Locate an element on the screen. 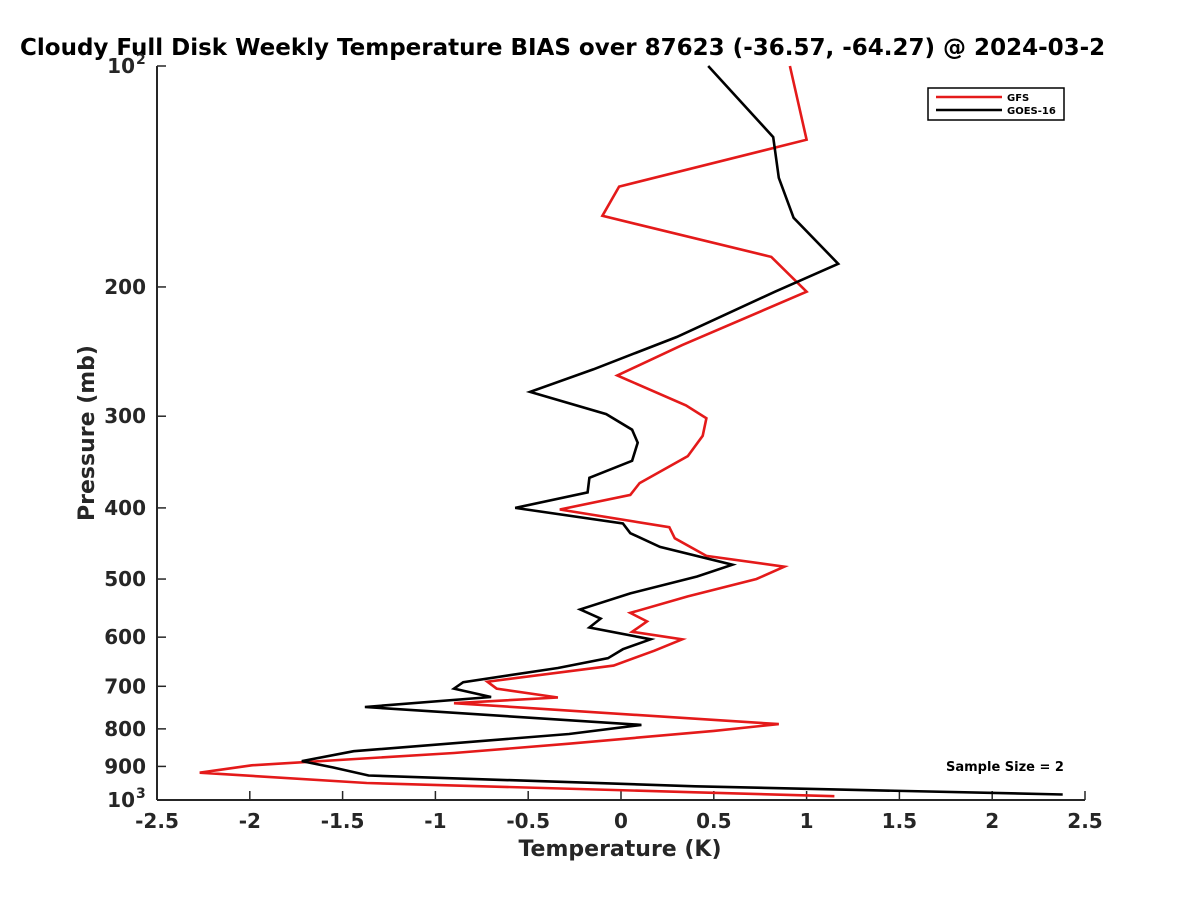 The width and height of the screenshot is (1200, 900). x-axis-label: Temperature (K) is located at coordinates (619, 849).